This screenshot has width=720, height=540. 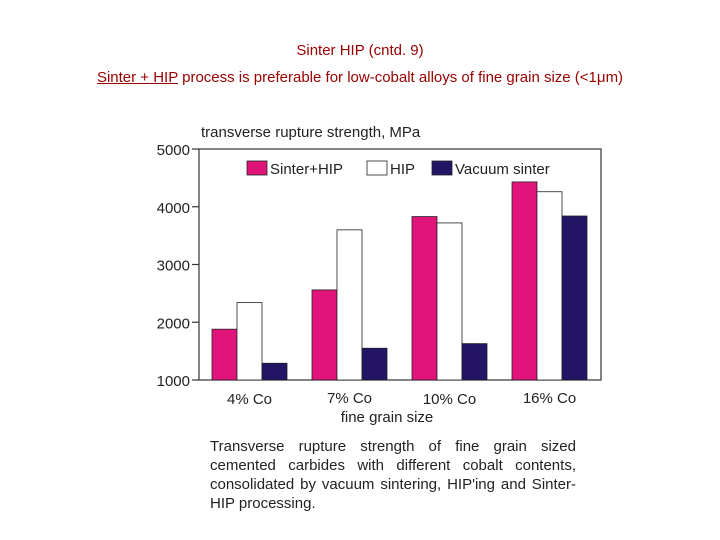 I want to click on x-tick-label: 4% Co, so click(x=249, y=399).